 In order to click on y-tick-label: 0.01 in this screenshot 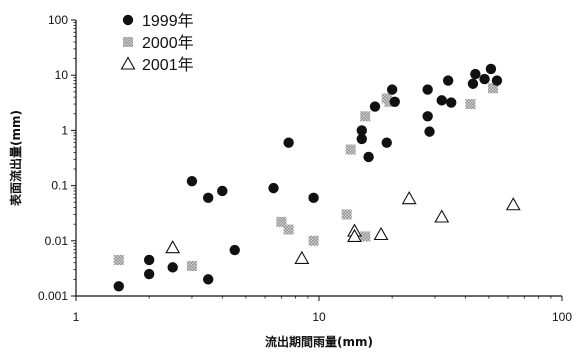, I will do `click(57, 241)`.